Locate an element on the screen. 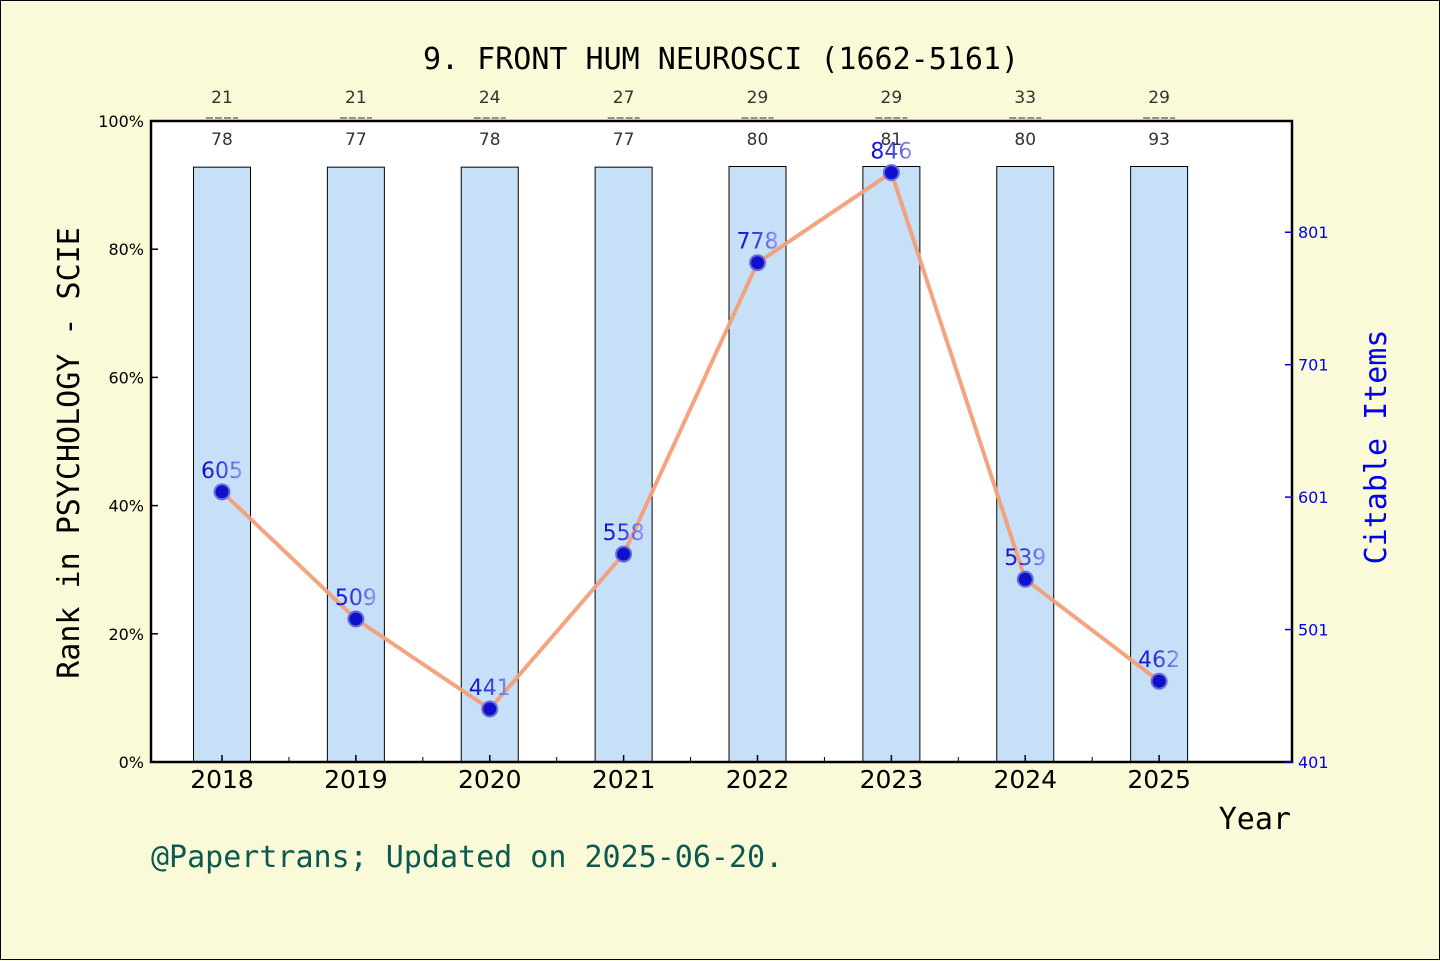 Image resolution: width=1440 pixels, height=961 pixels. point-value-label: 539 is located at coordinates (1025, 558).